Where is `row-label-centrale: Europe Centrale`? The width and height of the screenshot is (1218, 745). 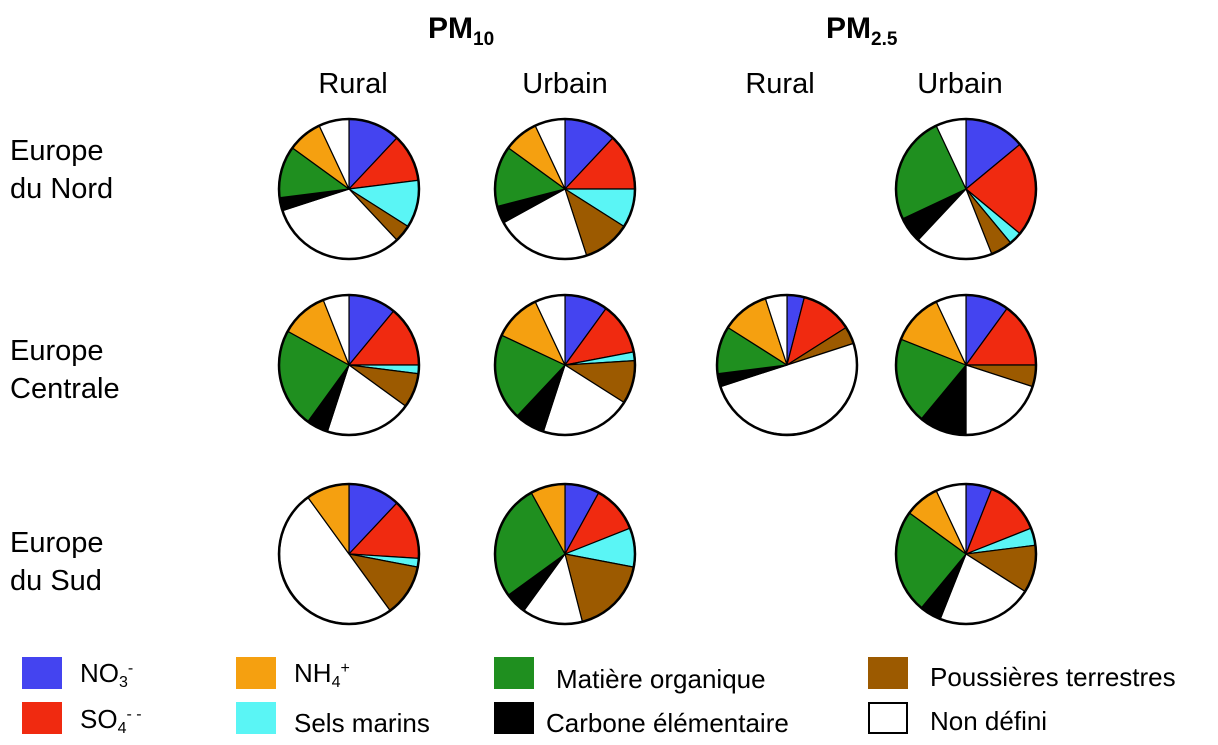 row-label-centrale: Europe Centrale is located at coordinates (65, 370).